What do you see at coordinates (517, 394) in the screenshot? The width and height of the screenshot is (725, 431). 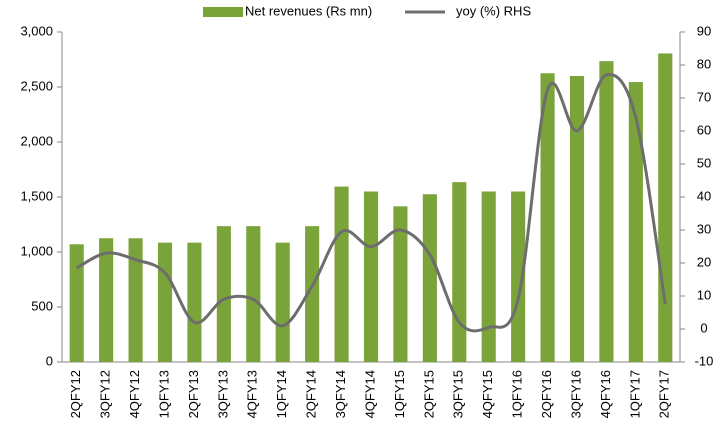 I see `x-tick-label: 1QFY16` at bounding box center [517, 394].